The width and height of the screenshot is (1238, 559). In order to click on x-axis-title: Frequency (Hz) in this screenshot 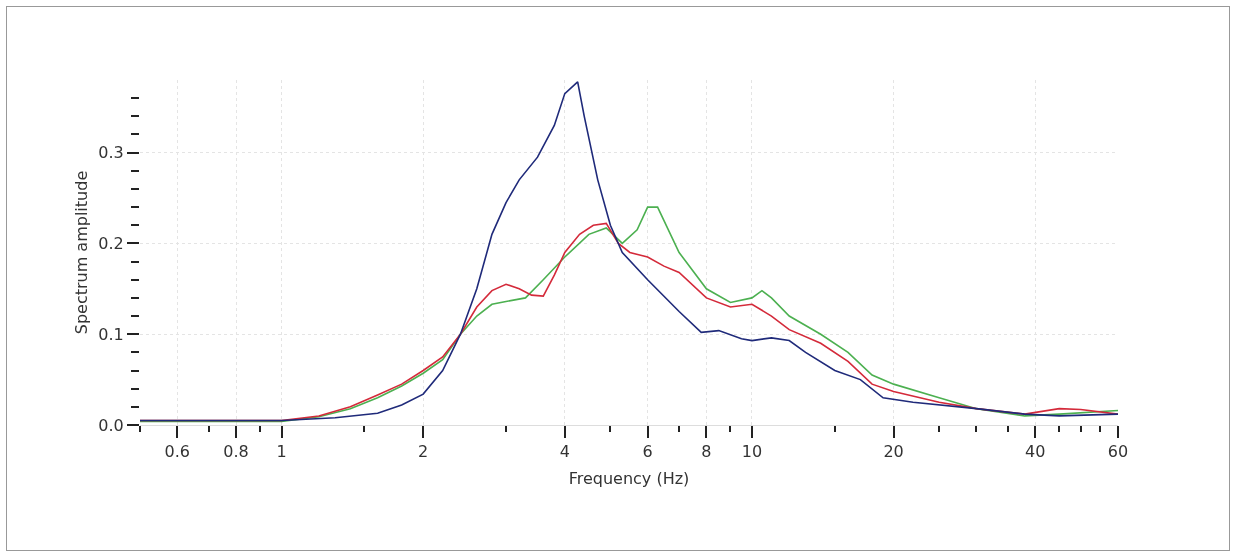, I will do `click(629, 478)`.